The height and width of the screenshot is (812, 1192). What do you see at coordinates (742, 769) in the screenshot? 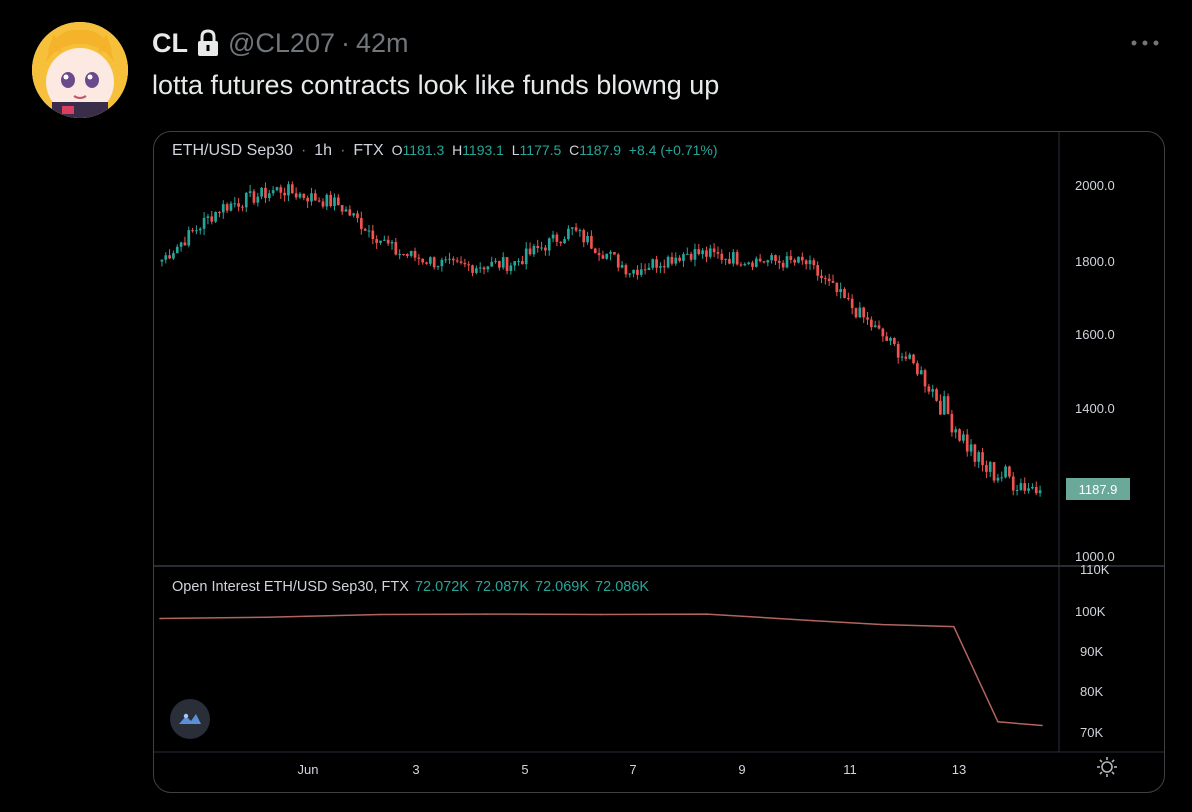
I see `time-tick: 9` at bounding box center [742, 769].